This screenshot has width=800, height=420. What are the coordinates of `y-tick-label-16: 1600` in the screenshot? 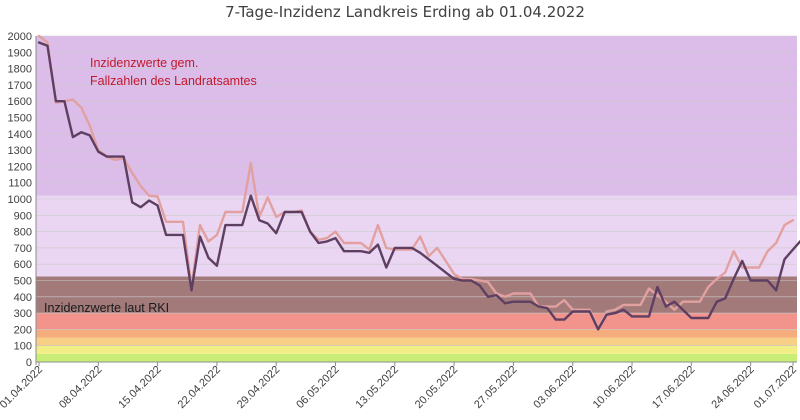 It's located at (20, 102).